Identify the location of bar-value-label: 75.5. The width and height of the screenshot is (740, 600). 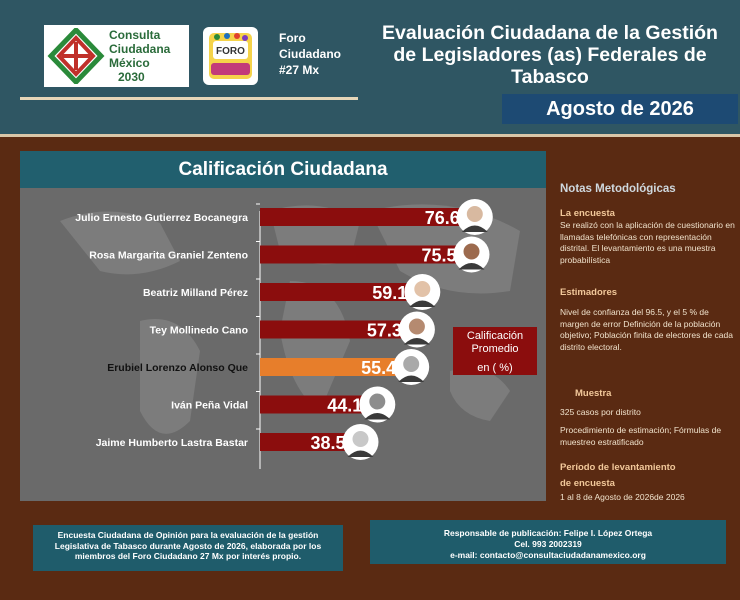
(438, 256).